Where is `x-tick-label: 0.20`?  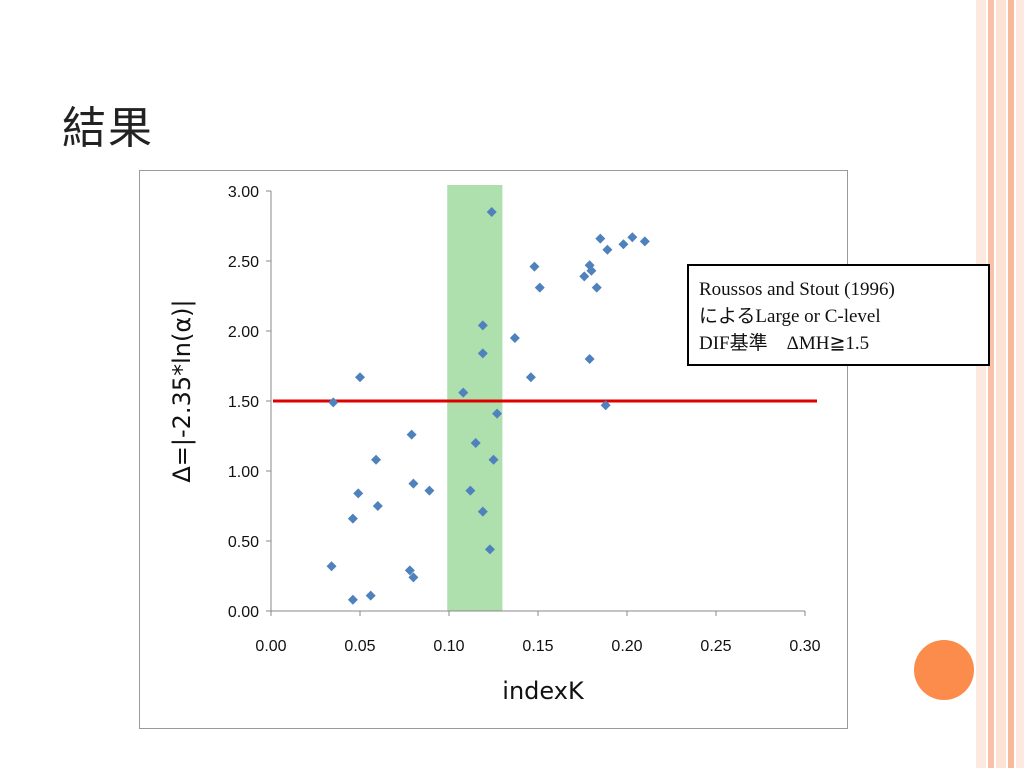
x-tick-label: 0.20 is located at coordinates (626, 646).